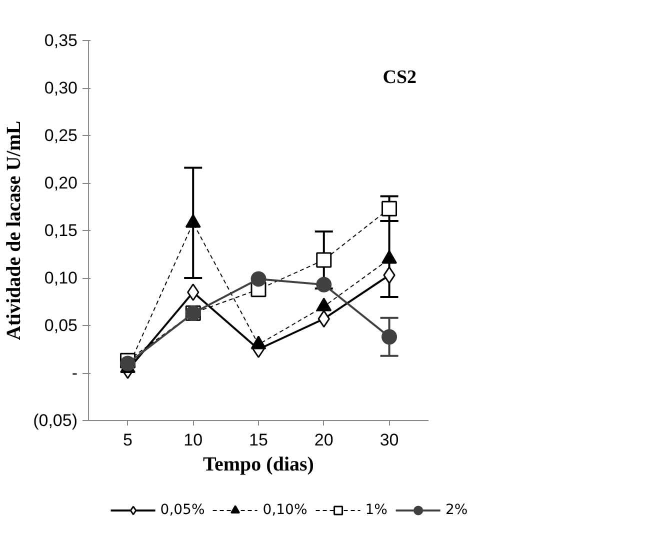 The height and width of the screenshot is (550, 652). What do you see at coordinates (258, 465) in the screenshot?
I see `x-axis-title: Tempo (dias)` at bounding box center [258, 465].